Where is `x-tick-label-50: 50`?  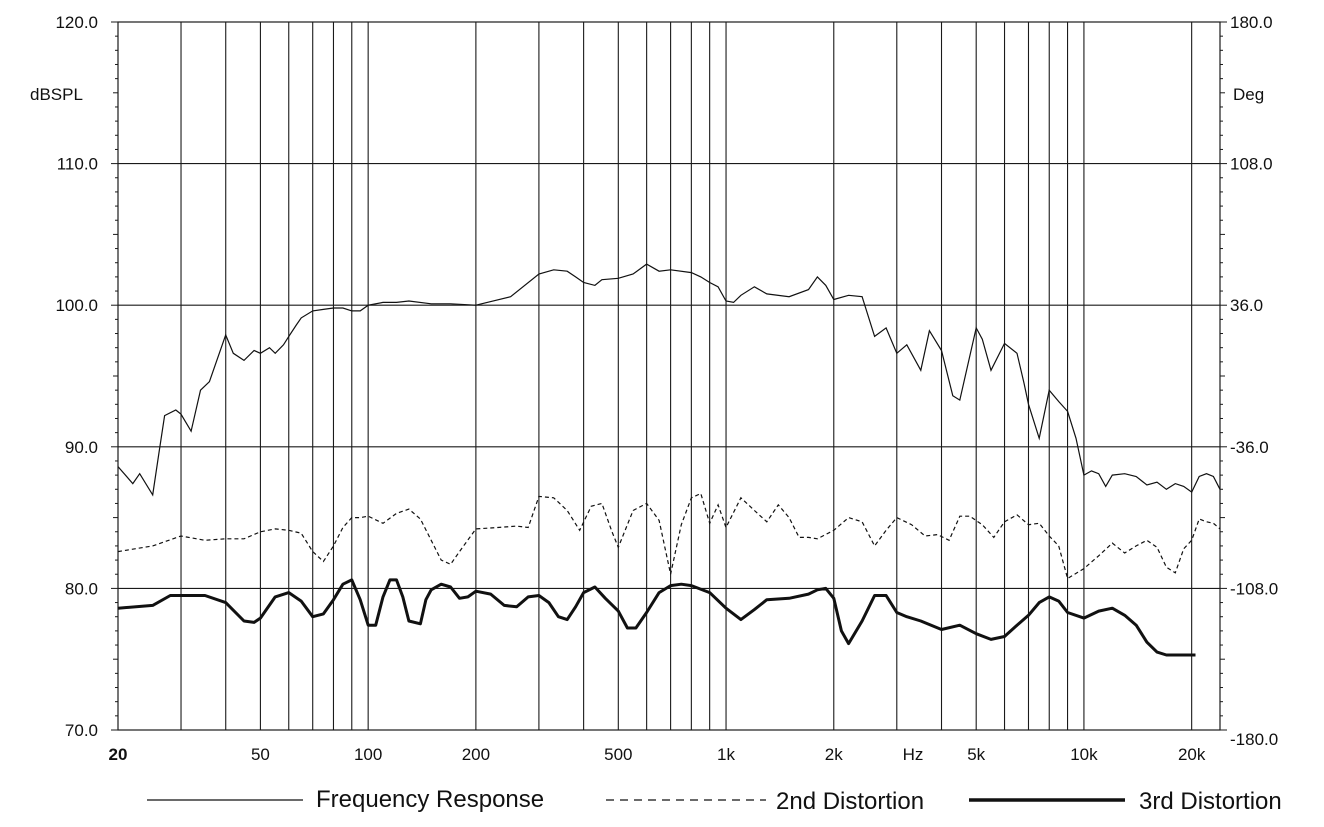 x-tick-label-50: 50 is located at coordinates (260, 754).